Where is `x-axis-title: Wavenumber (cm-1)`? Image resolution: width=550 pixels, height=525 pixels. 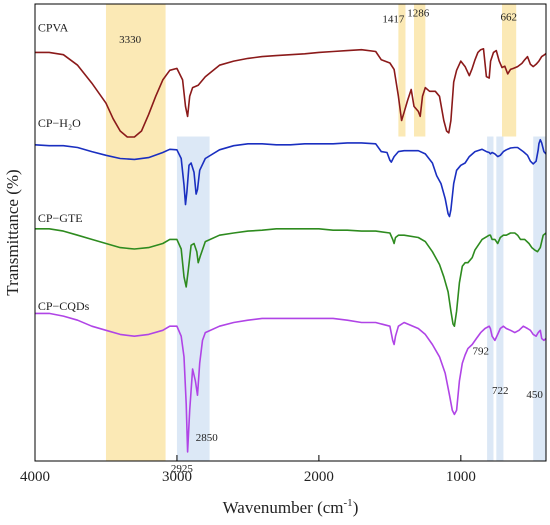 x-axis-title: Wavenumber (cm-1) is located at coordinates (291, 507).